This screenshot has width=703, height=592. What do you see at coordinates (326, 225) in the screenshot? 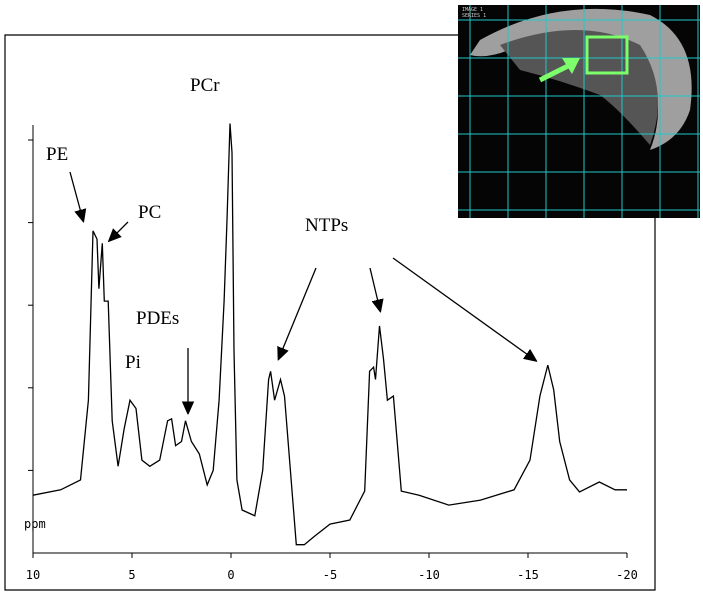
I see `annotation: NTPs` at bounding box center [326, 225].